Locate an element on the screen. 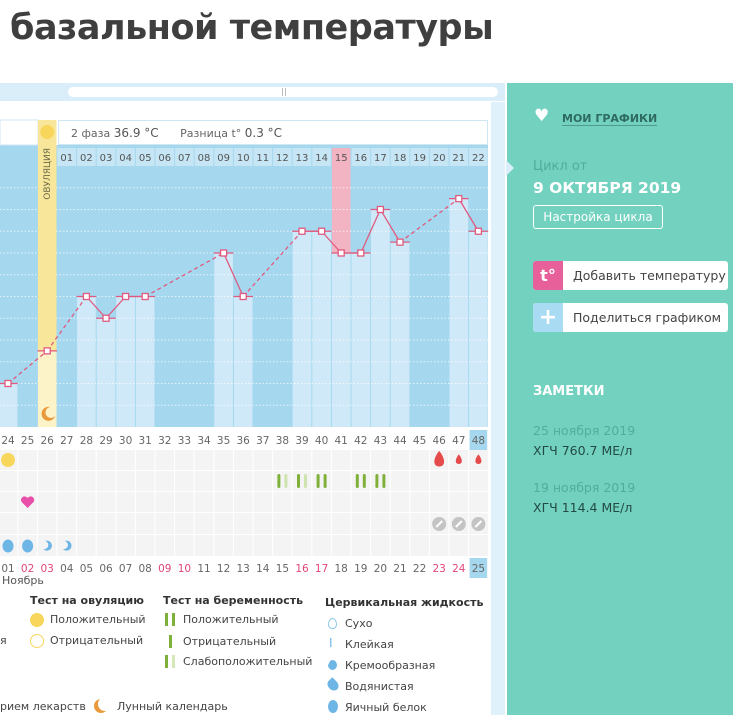 The width and height of the screenshot is (733, 715). note-text: ХГЧ 760.7 МЕ/л is located at coordinates (583, 450).